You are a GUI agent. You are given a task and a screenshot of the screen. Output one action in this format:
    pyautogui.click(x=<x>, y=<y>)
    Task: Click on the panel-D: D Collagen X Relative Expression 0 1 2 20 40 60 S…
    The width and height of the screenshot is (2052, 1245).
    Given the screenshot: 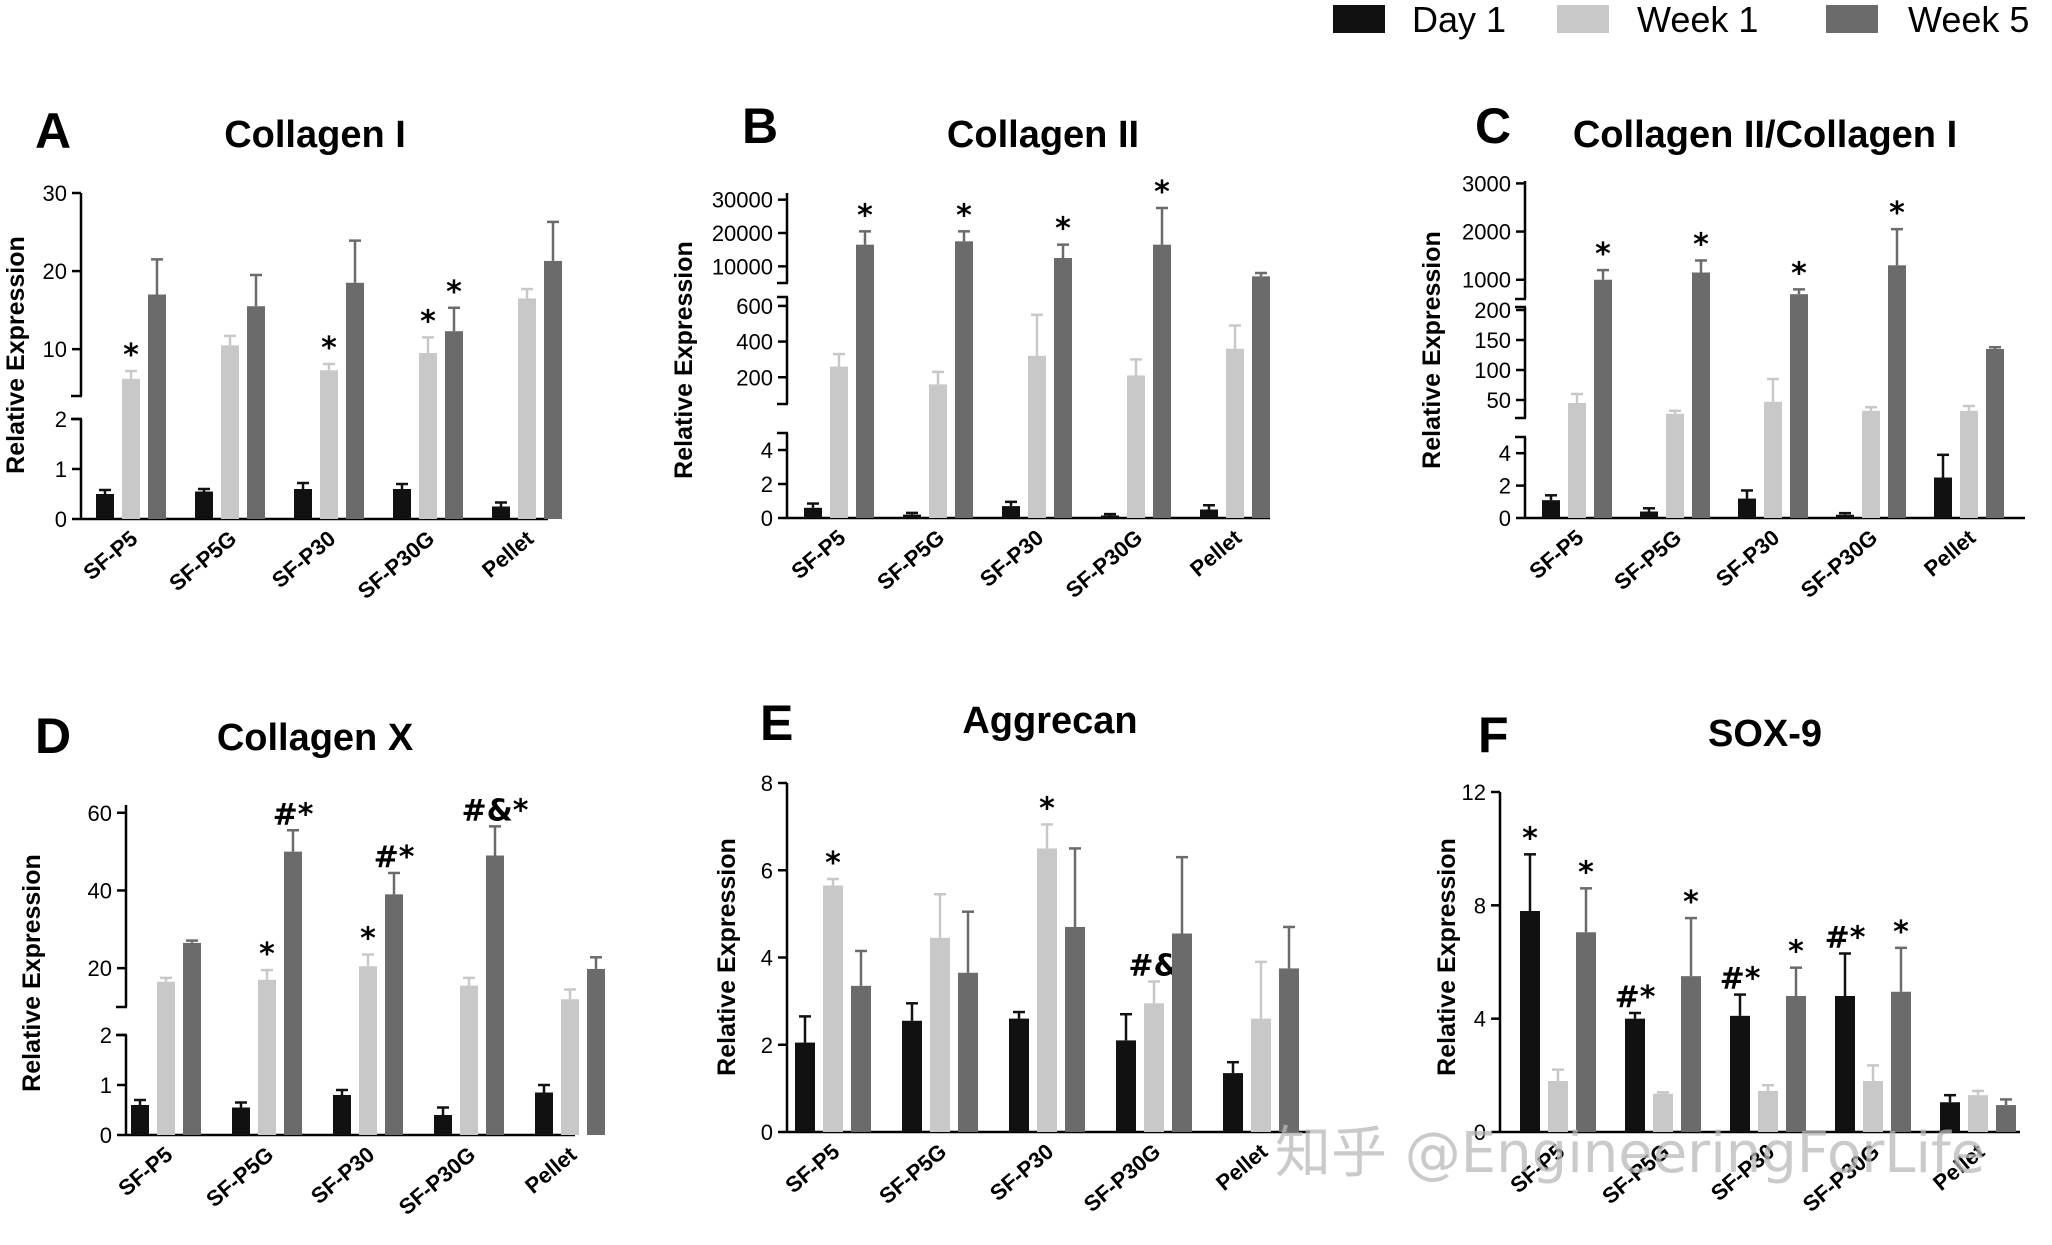 What is the action you would take?
    pyautogui.click(x=311, y=964)
    